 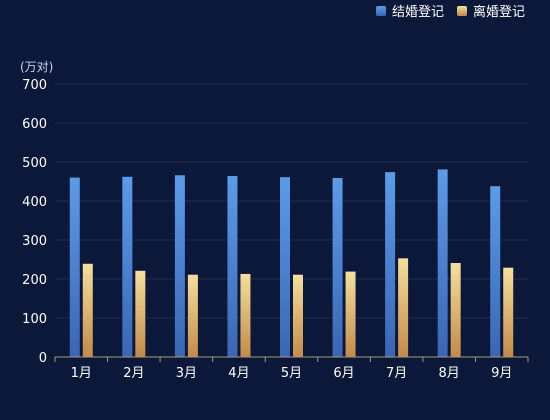 I want to click on y-axis-ticks: 0 100 200 300 400 500 600 700, so click(x=34, y=222).